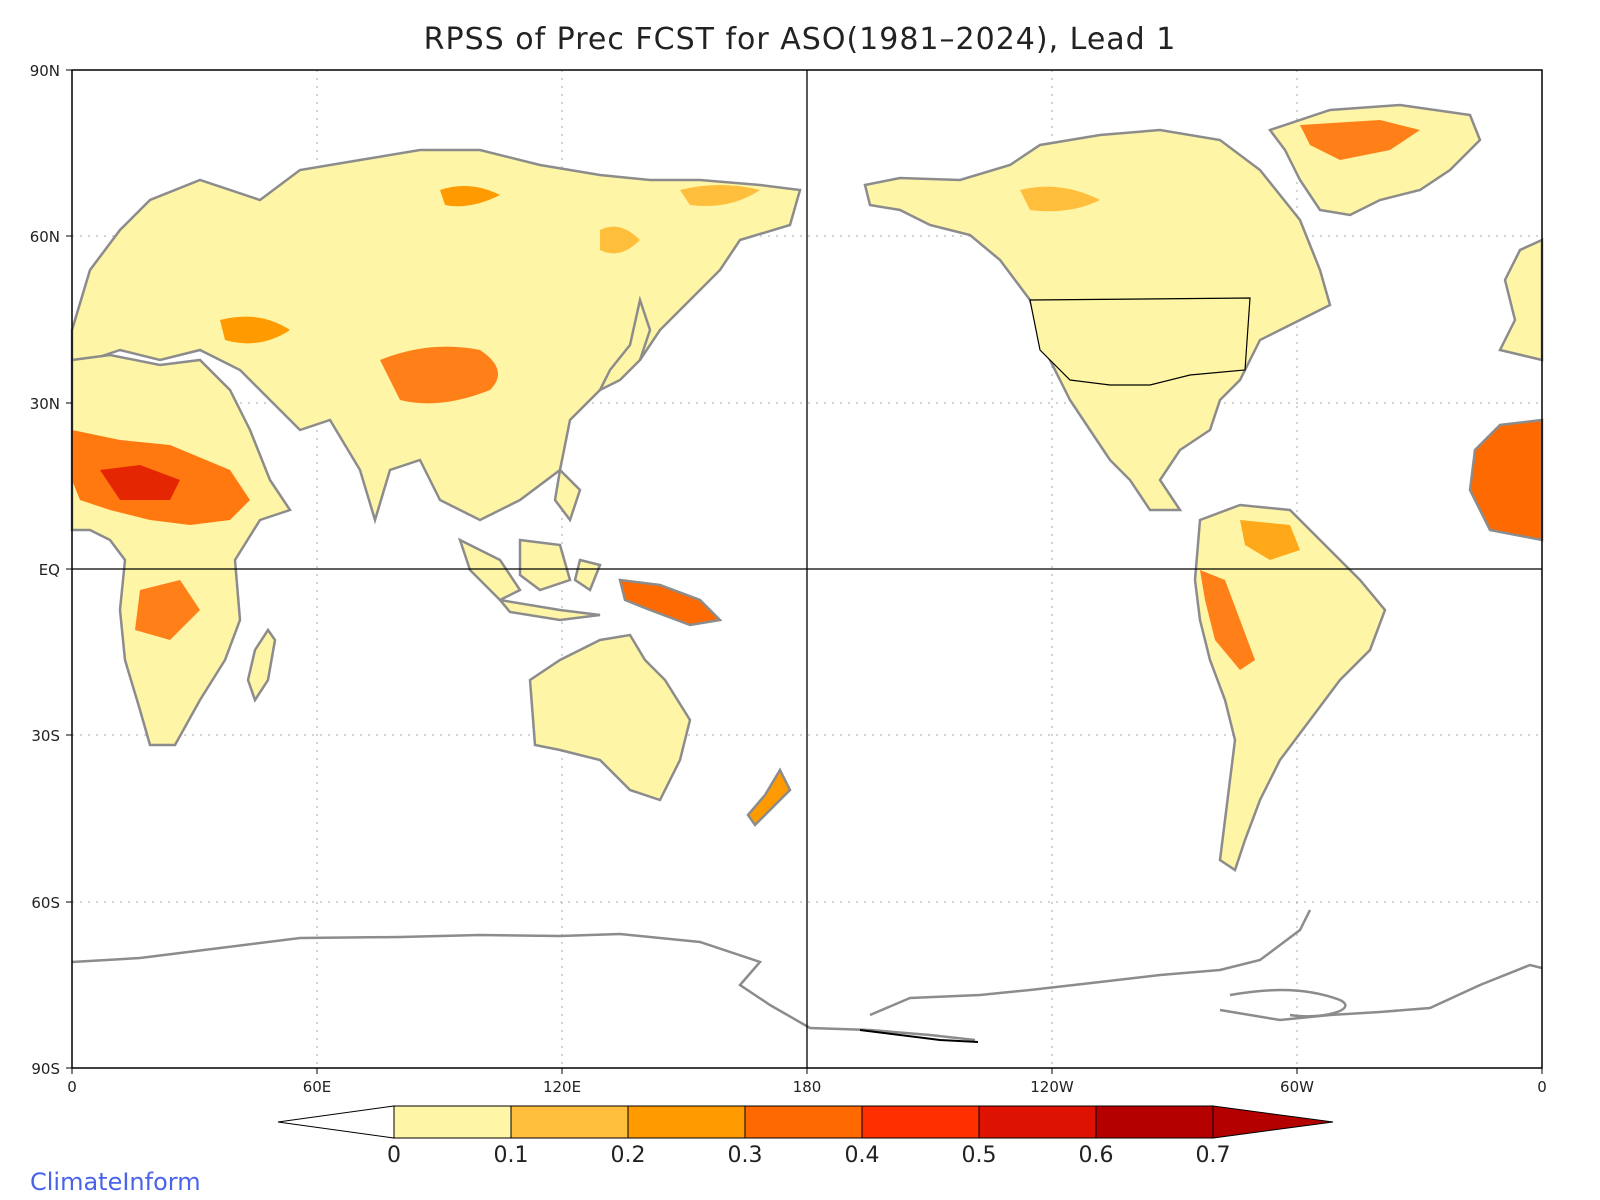 This screenshot has height=1200, width=1600. Describe the element at coordinates (628, 1155) in the screenshot. I see `colorbar-label: 0.2` at that location.